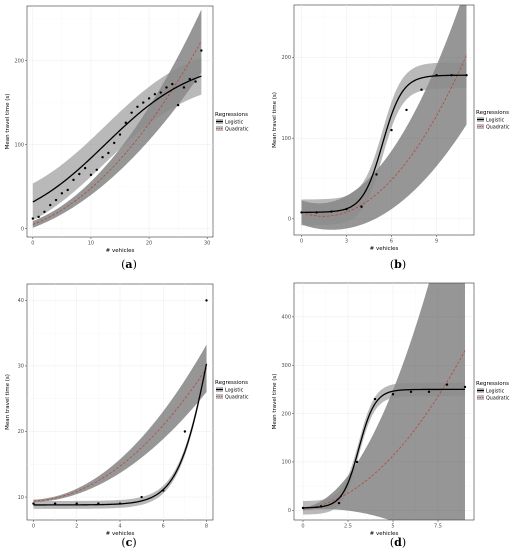  What do you see at coordinates (398, 264) in the screenshot?
I see `panel-caption: (b)` at bounding box center [398, 264].